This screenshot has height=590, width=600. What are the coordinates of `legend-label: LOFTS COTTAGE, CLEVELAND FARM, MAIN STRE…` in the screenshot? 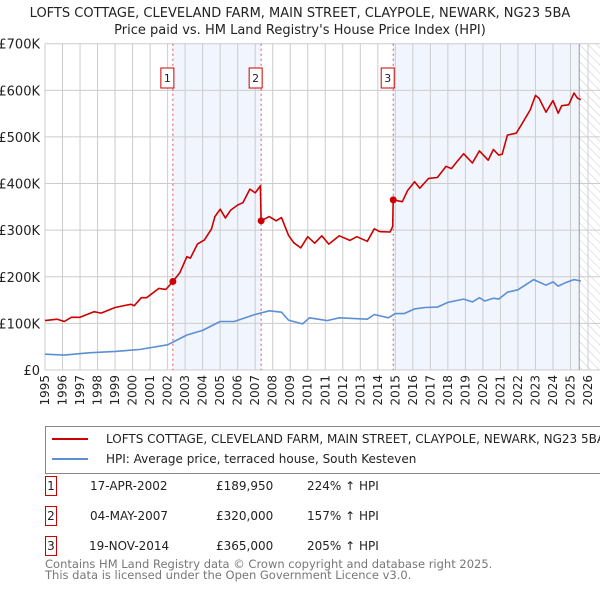 It's located at (353, 439).